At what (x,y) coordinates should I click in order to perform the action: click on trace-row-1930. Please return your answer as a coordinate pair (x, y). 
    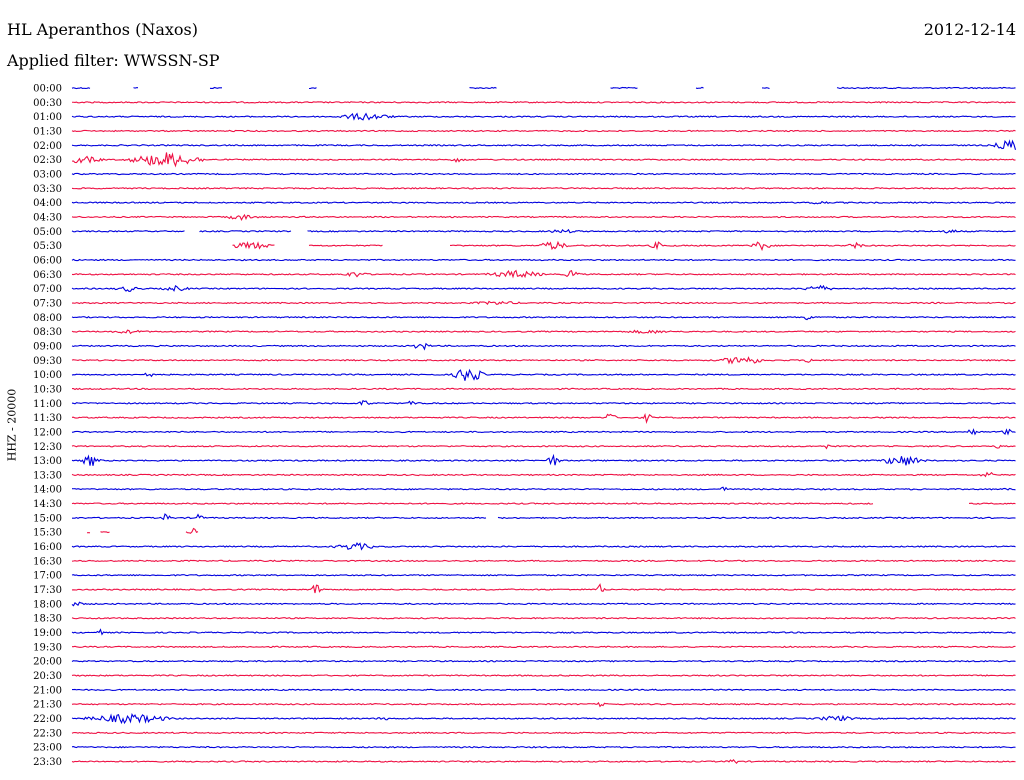
    Looking at the image, I should click on (543, 647).